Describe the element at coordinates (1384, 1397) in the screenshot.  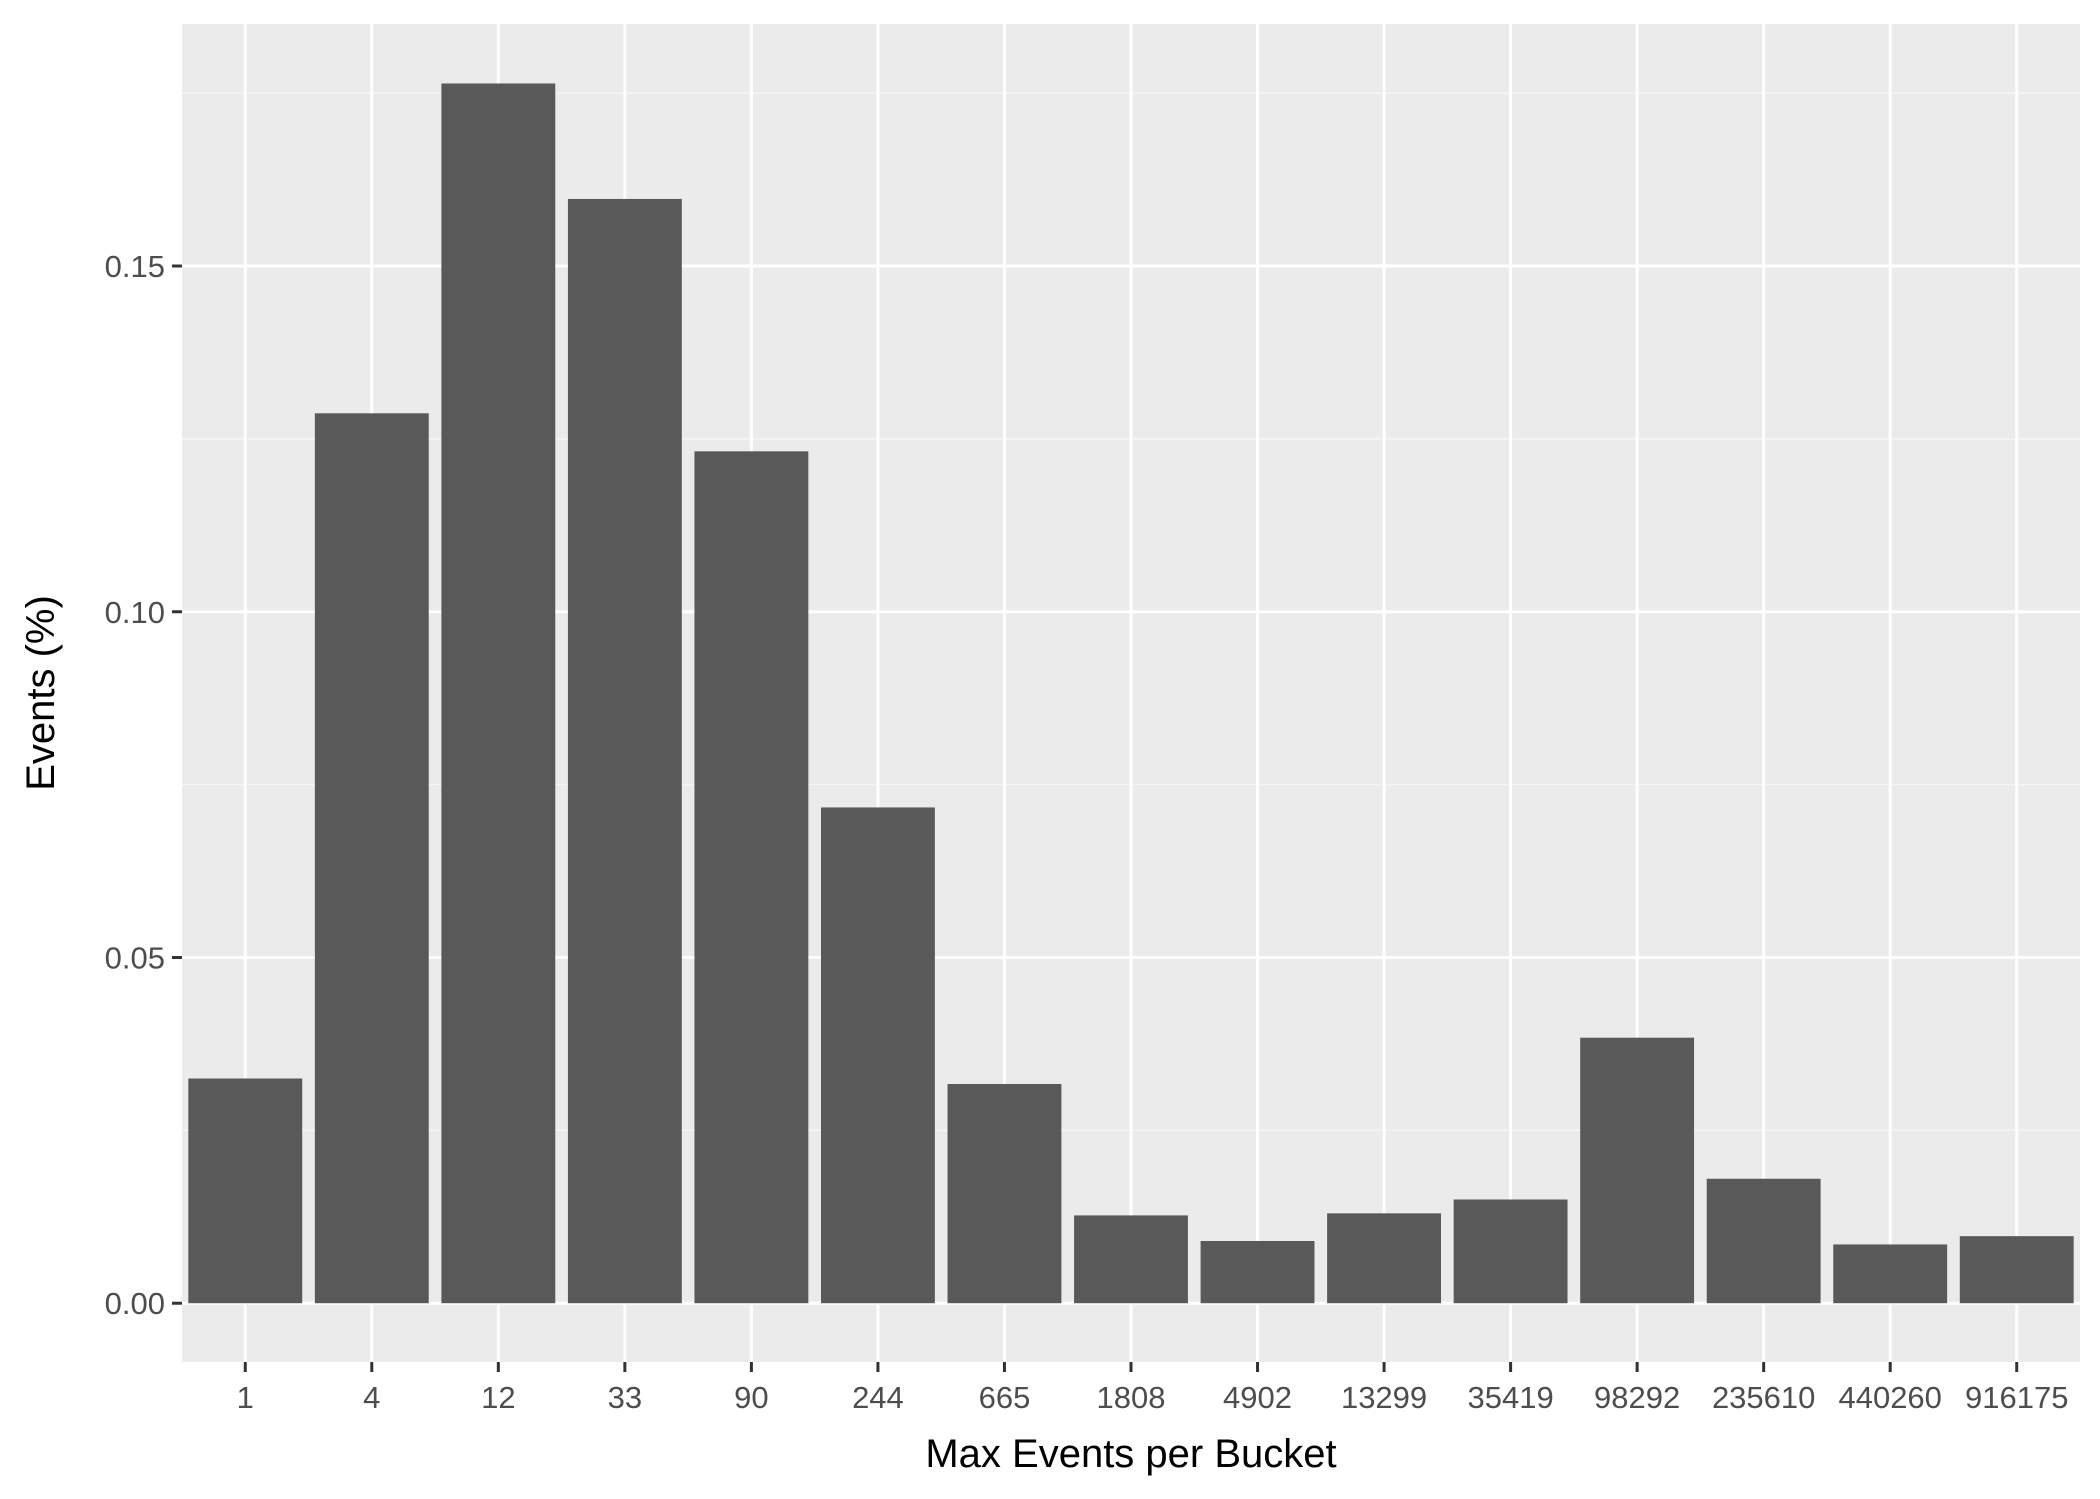
I see `x-tick-label-13299: 13299` at that location.